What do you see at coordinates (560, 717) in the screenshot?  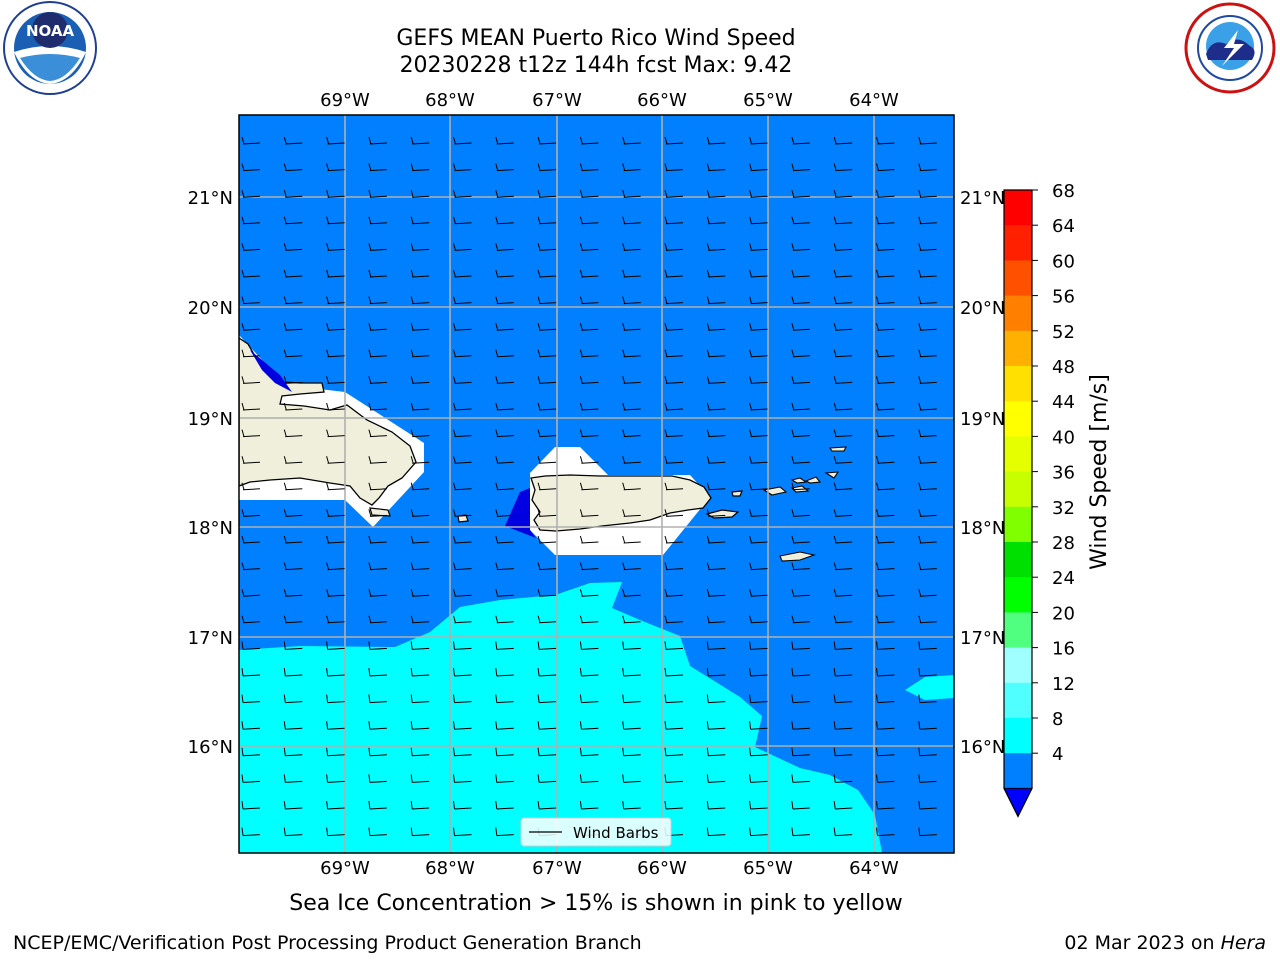 I see `wind-speed-8-12-fill` at bounding box center [560, 717].